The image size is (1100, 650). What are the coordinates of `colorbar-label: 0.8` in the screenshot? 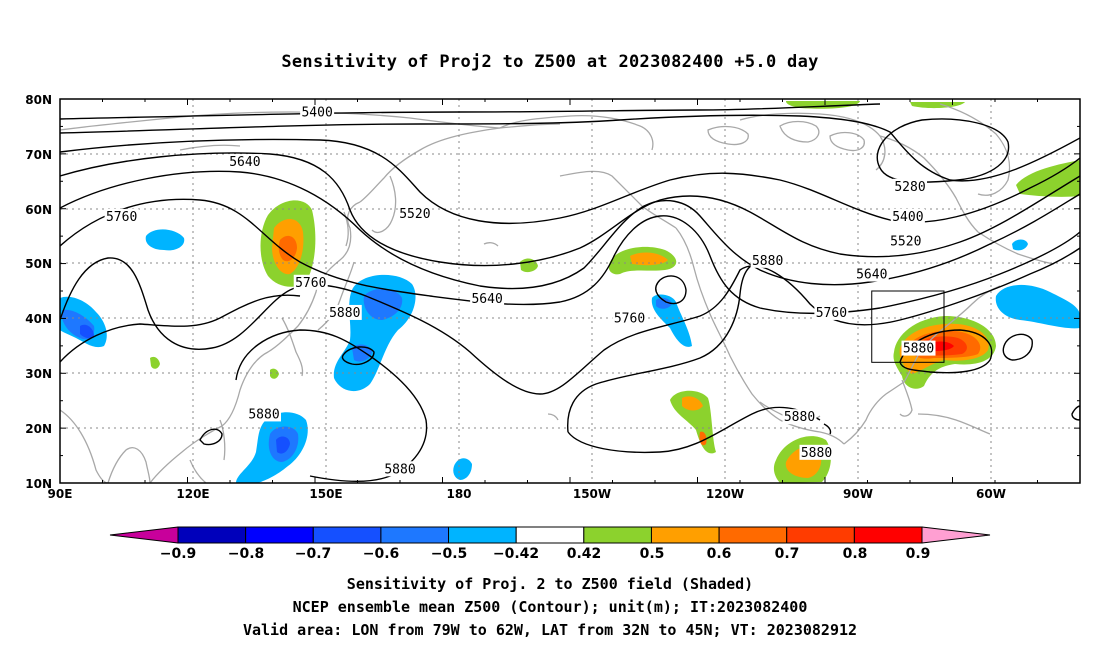 It's located at (855, 554).